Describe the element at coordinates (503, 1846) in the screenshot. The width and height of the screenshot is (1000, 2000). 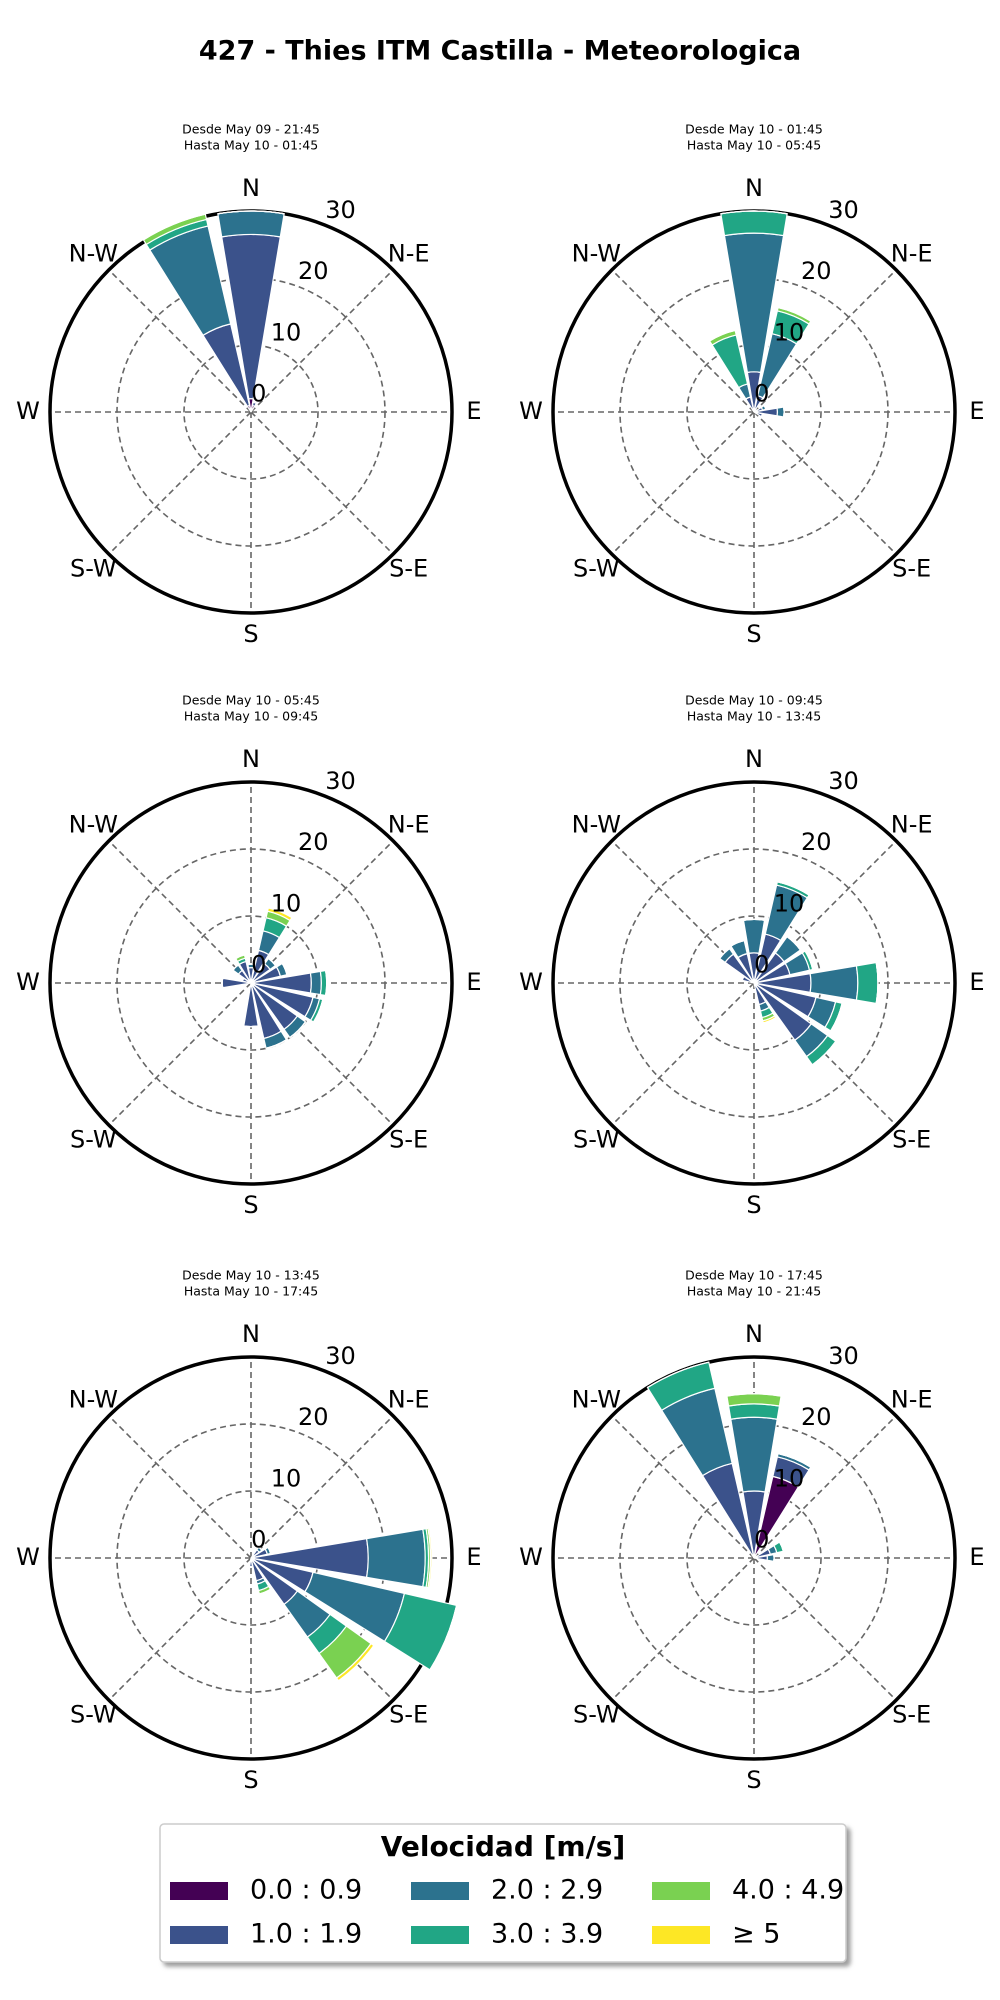
I see `legend-title: Velocidad [m/s]` at that location.